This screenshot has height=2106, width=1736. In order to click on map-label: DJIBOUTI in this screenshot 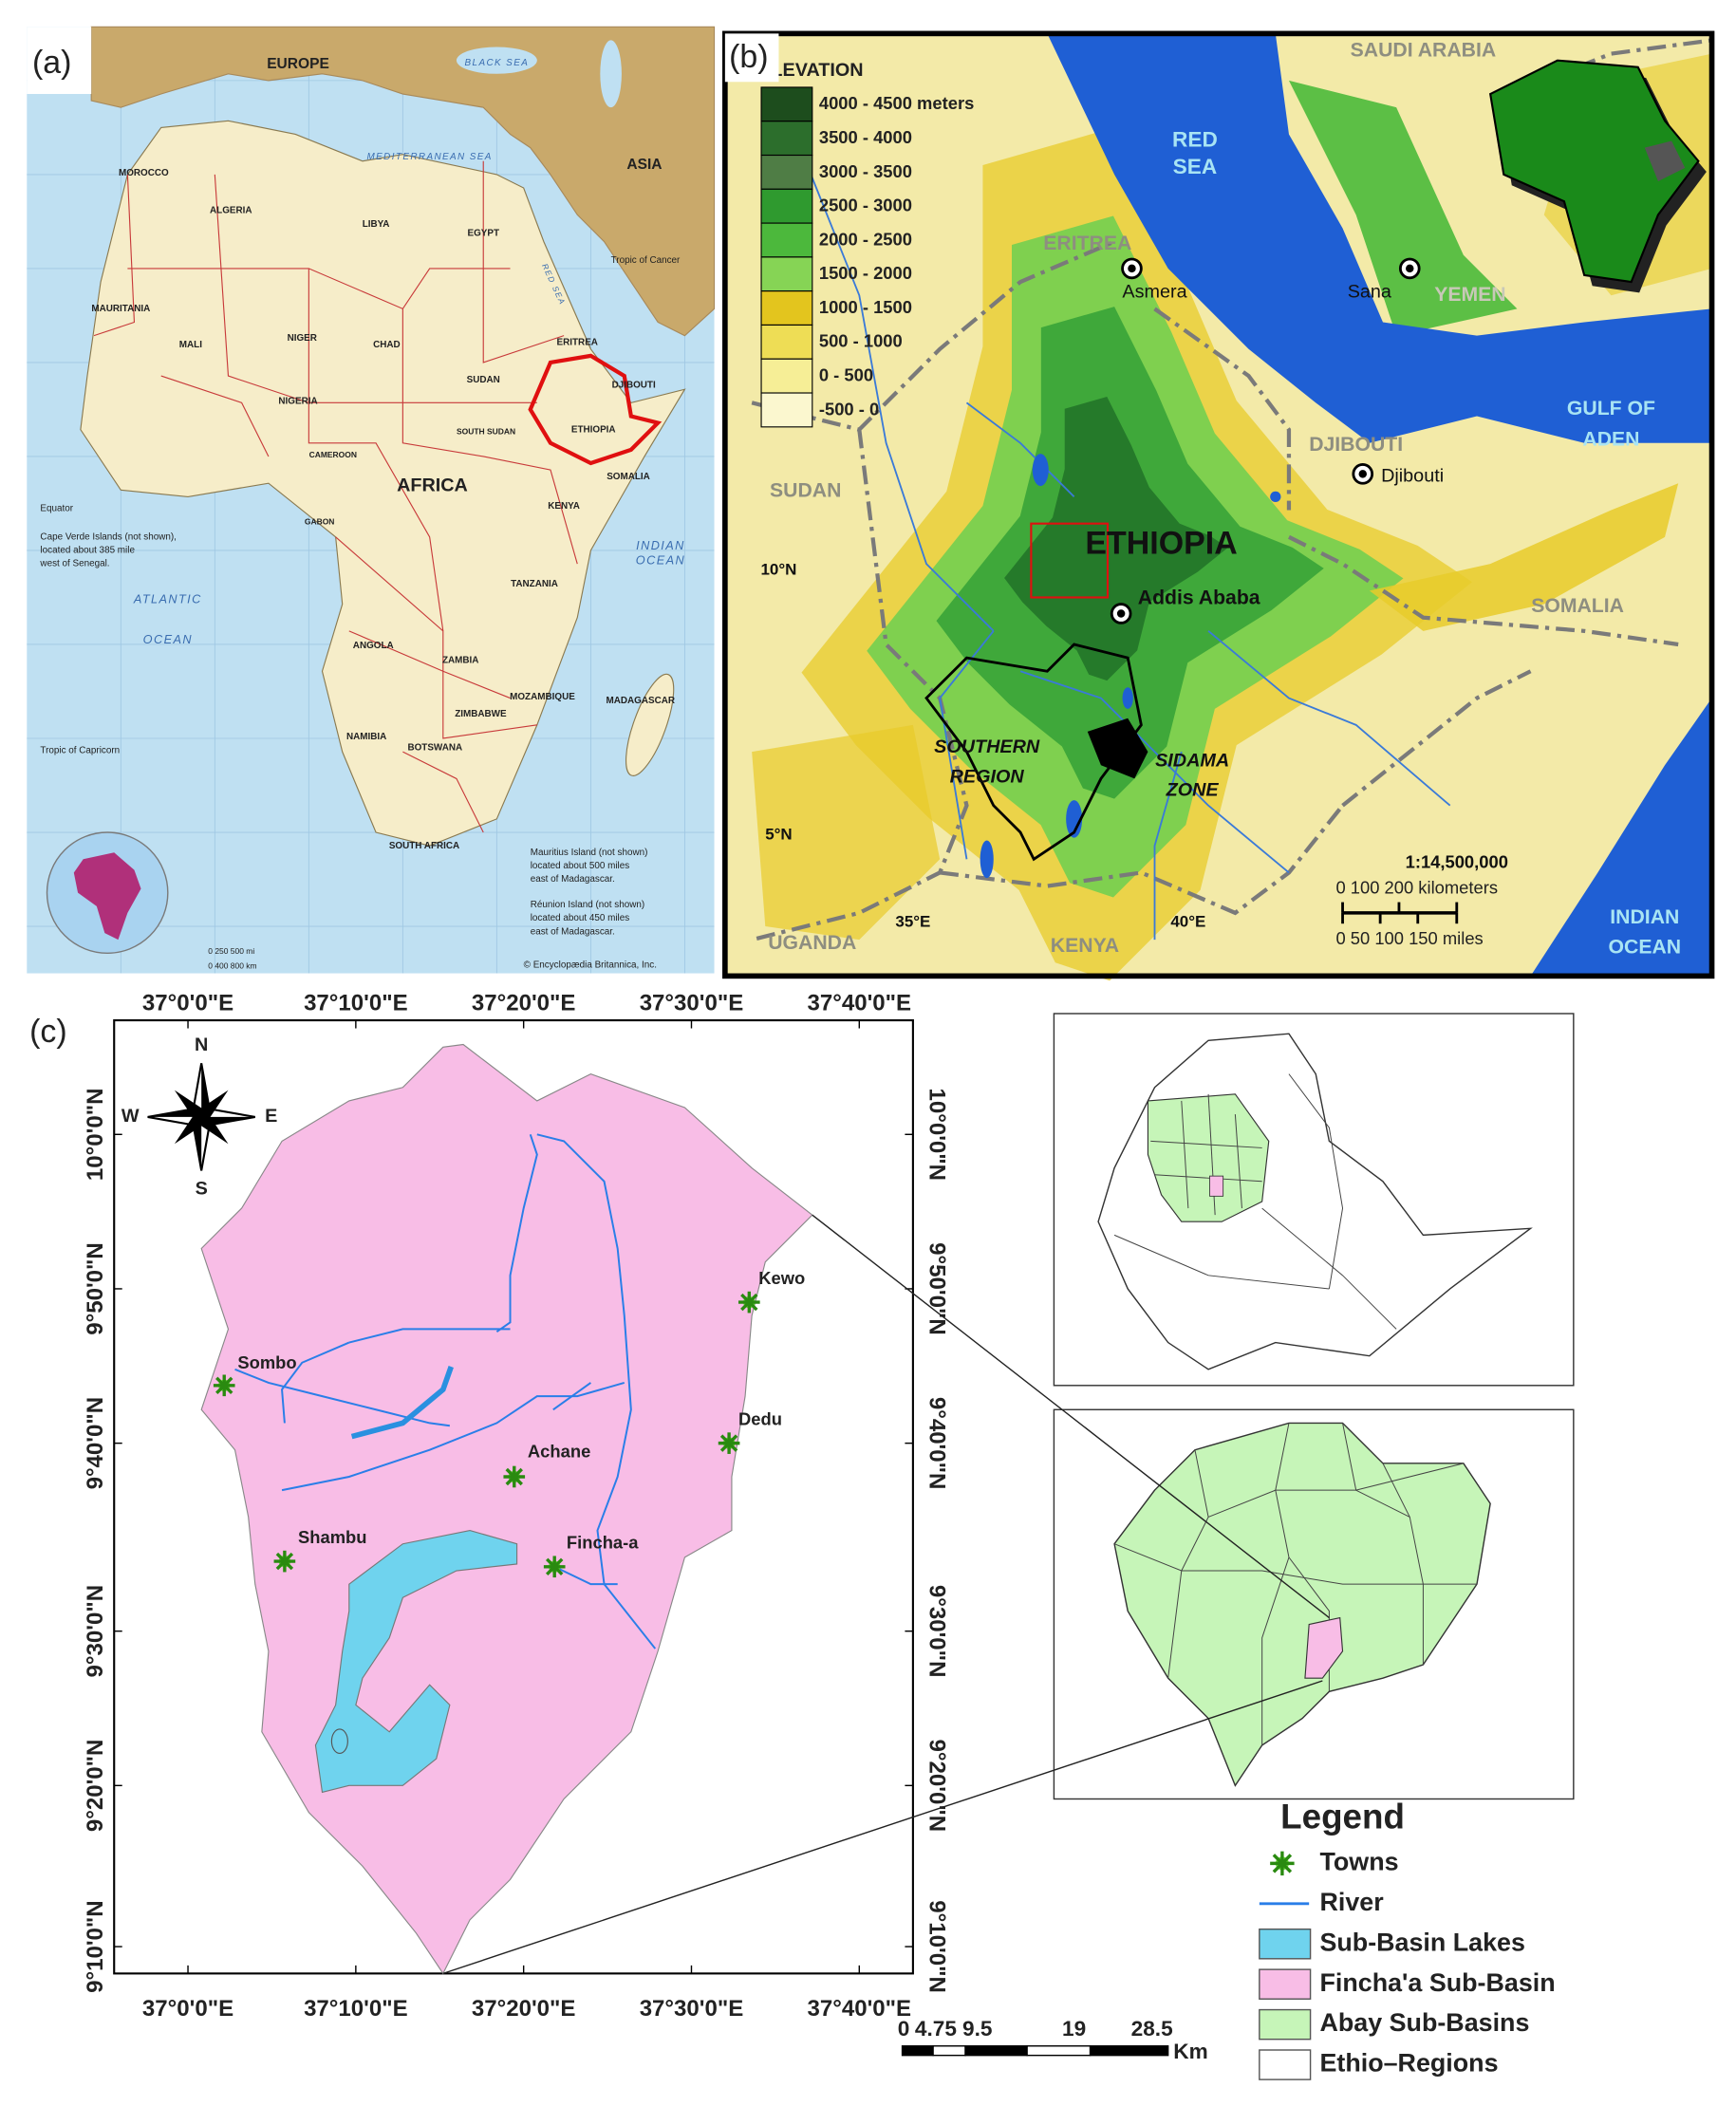, I will do `click(1356, 445)`.